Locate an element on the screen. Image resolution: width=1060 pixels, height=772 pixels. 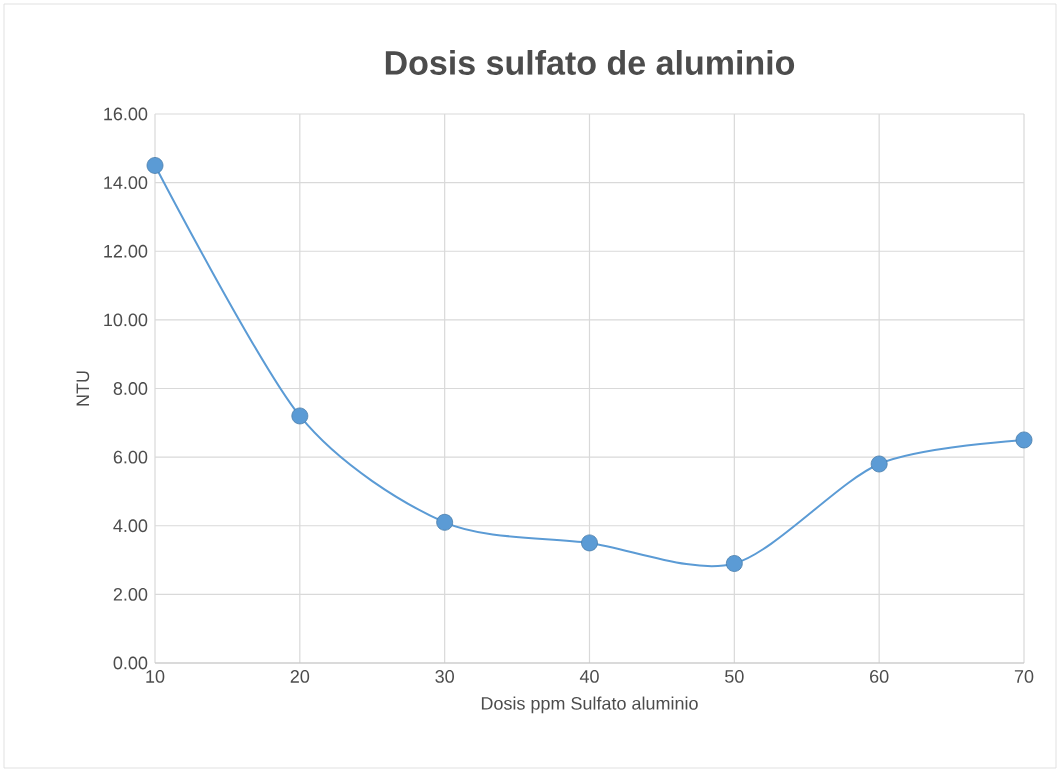
x-tick-label: 60 is located at coordinates (879, 676).